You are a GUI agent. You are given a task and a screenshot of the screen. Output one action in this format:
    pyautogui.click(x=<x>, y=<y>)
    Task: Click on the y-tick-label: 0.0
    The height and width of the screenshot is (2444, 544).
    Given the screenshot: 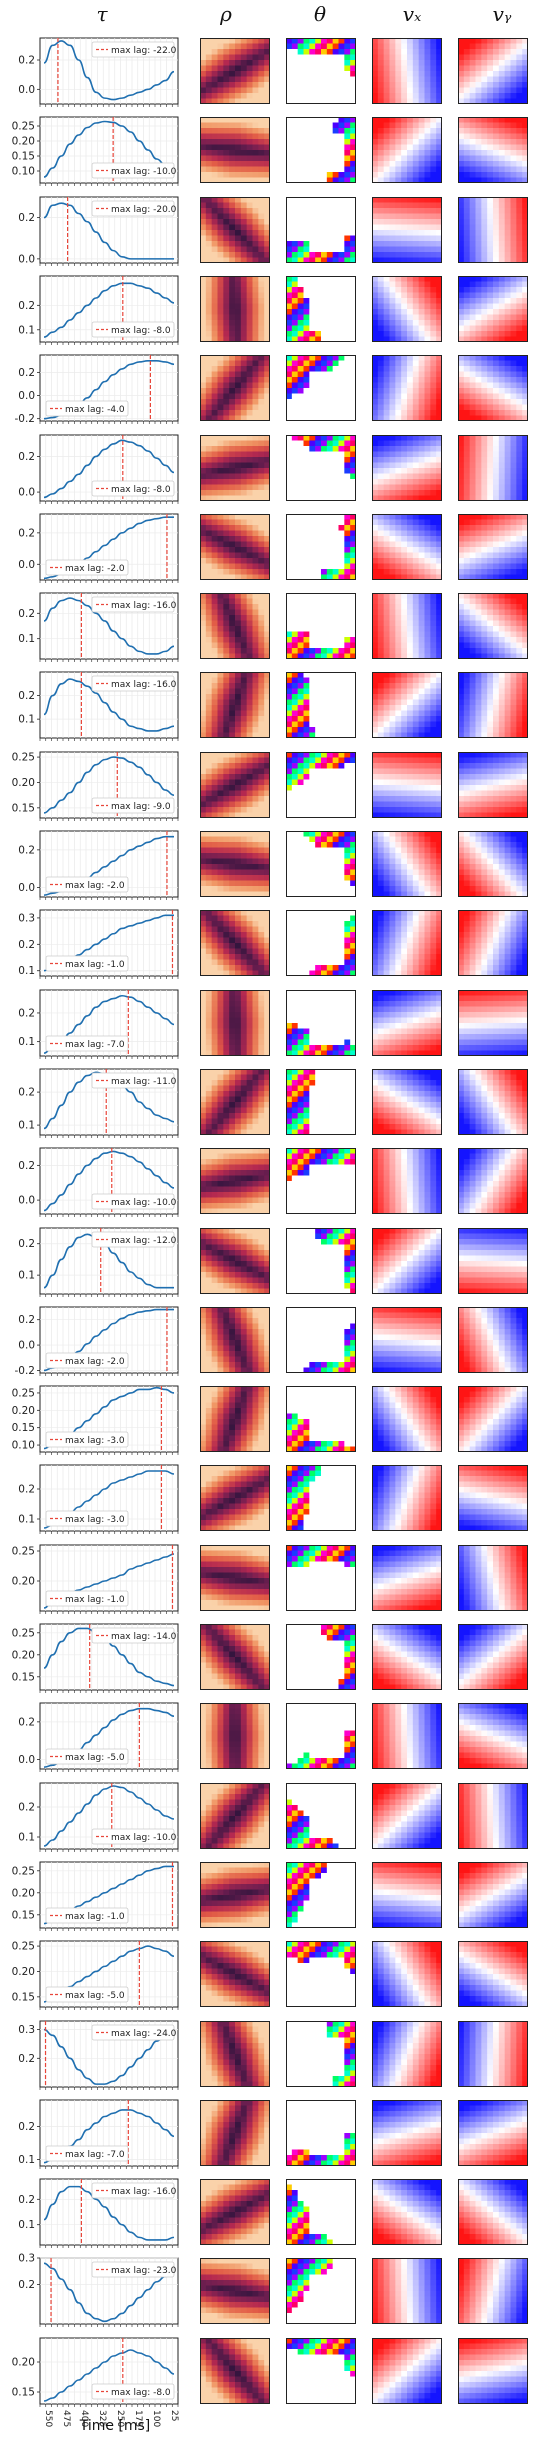 What is the action you would take?
    pyautogui.click(x=26, y=259)
    